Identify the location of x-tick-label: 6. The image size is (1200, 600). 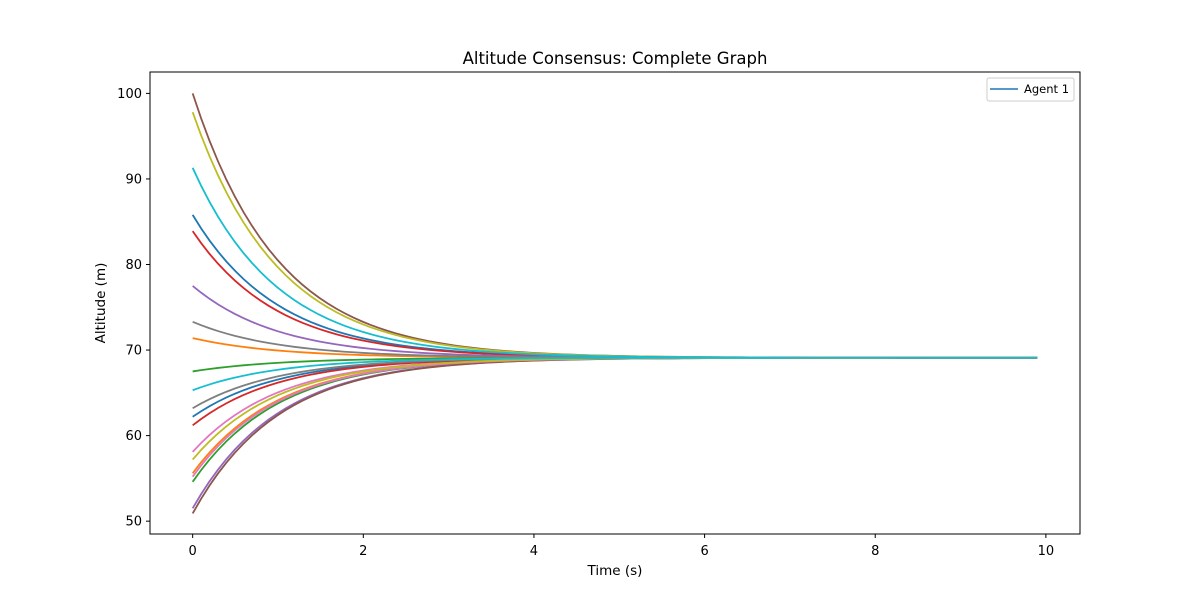
(704, 551).